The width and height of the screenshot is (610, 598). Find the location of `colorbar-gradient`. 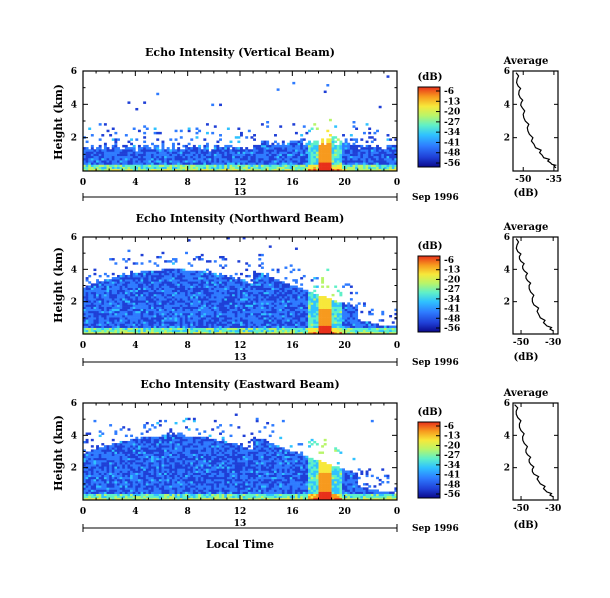

colorbar-gradient is located at coordinates (429, 127).